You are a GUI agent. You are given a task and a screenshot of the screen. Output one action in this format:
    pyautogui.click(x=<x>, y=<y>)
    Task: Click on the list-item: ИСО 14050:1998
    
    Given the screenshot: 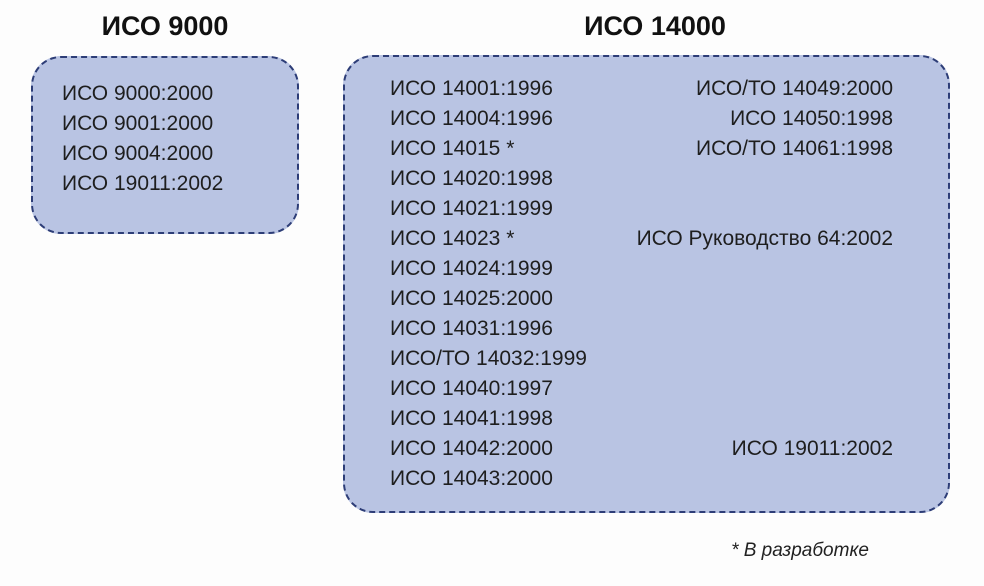 What is the action you would take?
    pyautogui.click(x=811, y=118)
    